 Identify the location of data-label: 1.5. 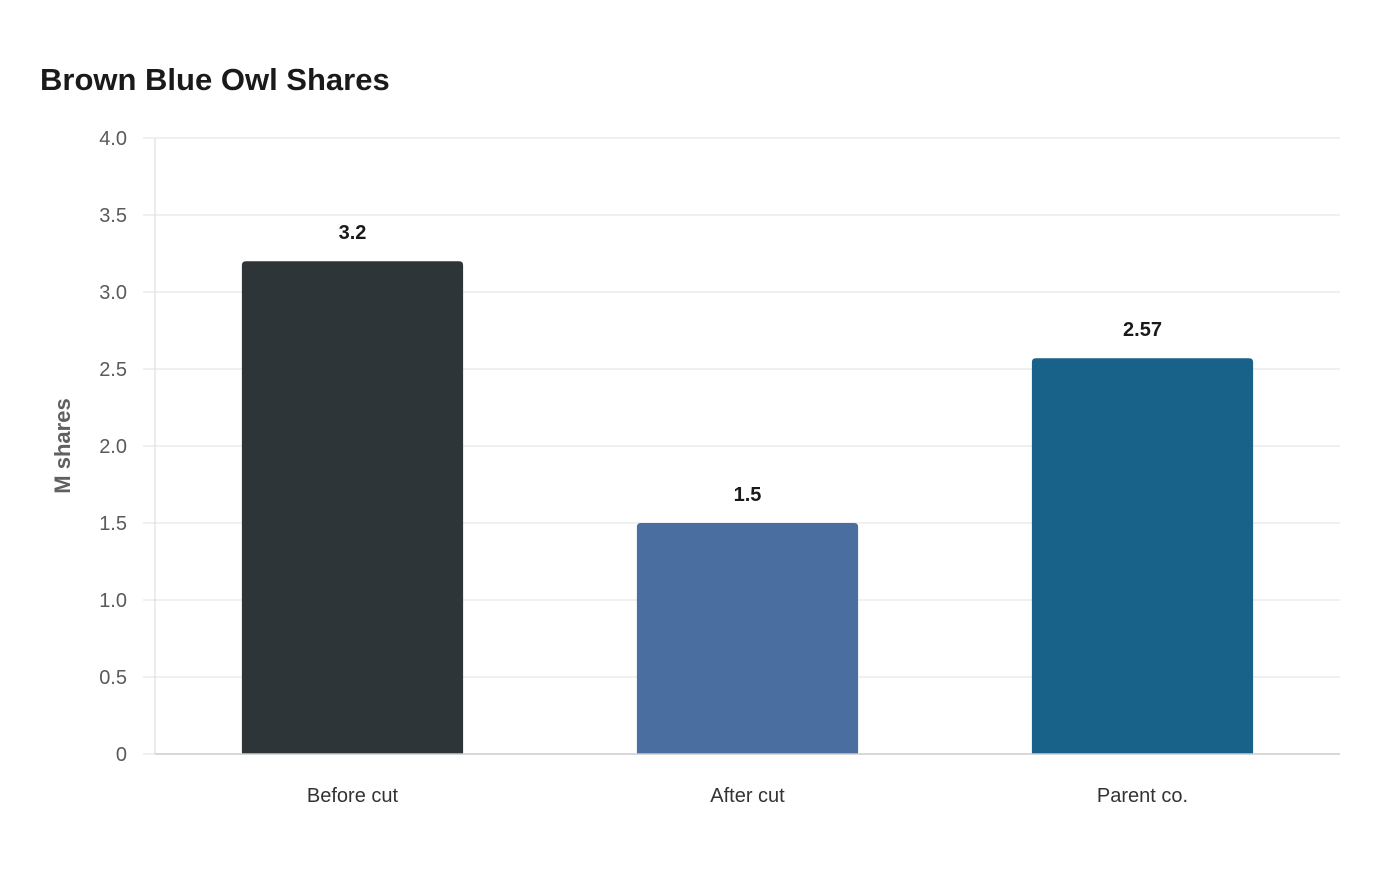
(748, 495).